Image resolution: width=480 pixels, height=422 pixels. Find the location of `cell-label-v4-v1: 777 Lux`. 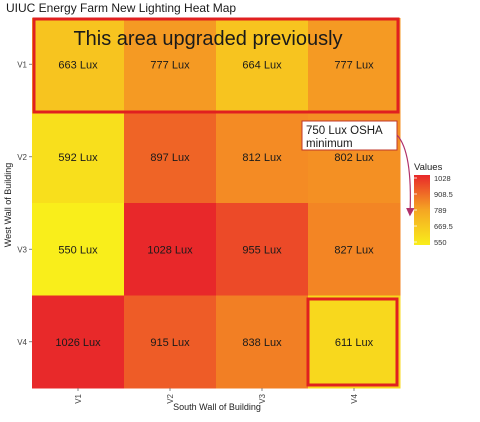

cell-label-v4-v1: 777 Lux is located at coordinates (354, 65).